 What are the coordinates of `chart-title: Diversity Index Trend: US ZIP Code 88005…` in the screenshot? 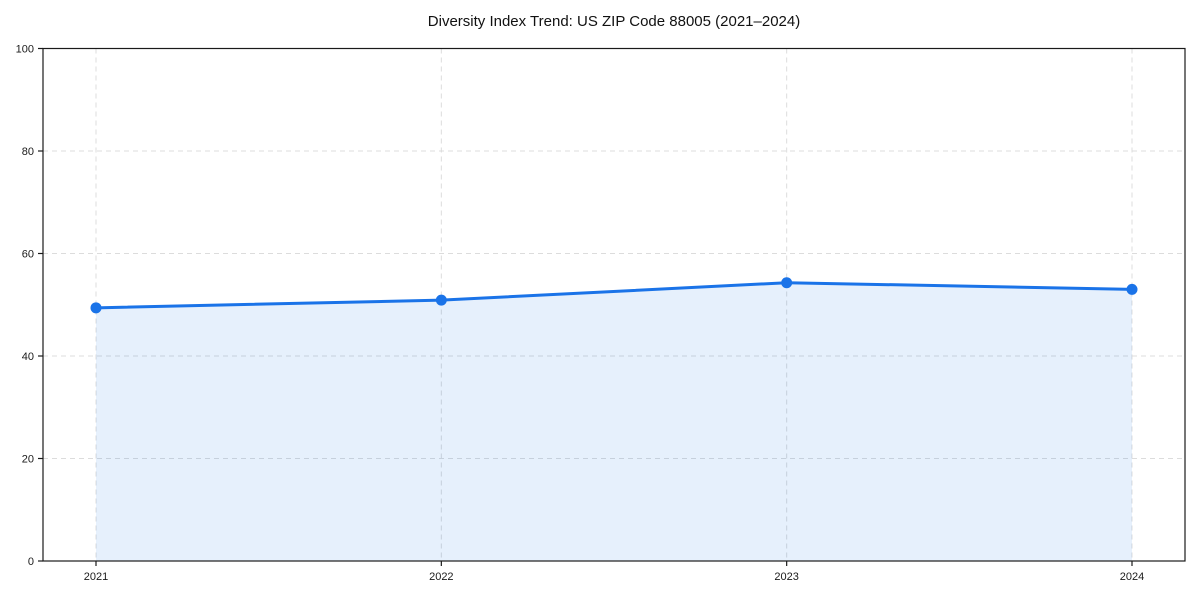 It's located at (614, 21).